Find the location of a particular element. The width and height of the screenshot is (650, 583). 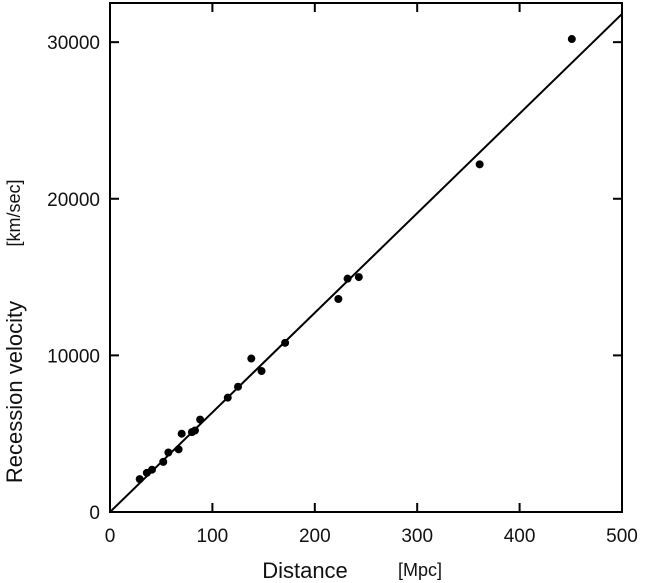

x-tick-label: 400 is located at coordinates (520, 536).